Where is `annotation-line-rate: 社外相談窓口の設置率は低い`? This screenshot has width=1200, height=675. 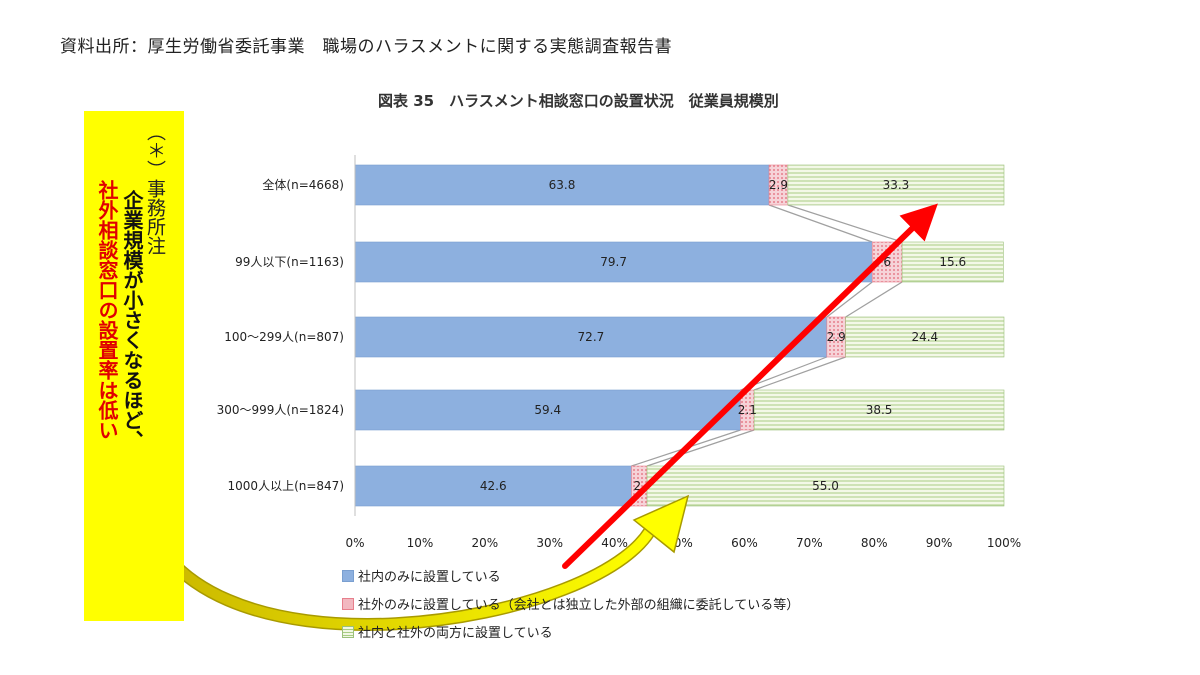
annotation-line-rate: 社外相談窓口の設置率は低い is located at coordinates (107, 310).